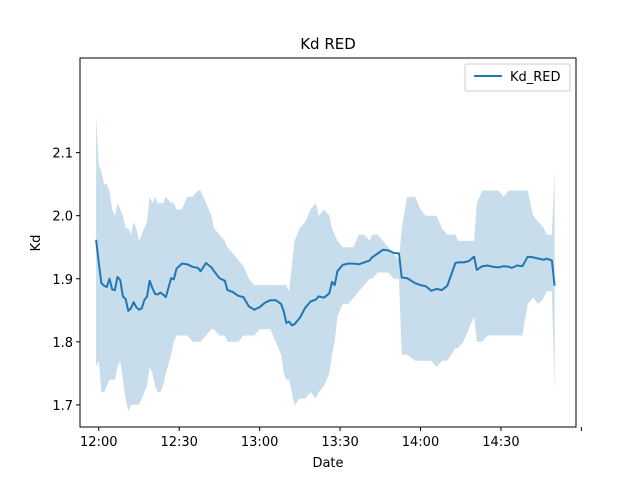 The height and width of the screenshot is (480, 640). I want to click on x-tick-label: 14:30, so click(500, 442).